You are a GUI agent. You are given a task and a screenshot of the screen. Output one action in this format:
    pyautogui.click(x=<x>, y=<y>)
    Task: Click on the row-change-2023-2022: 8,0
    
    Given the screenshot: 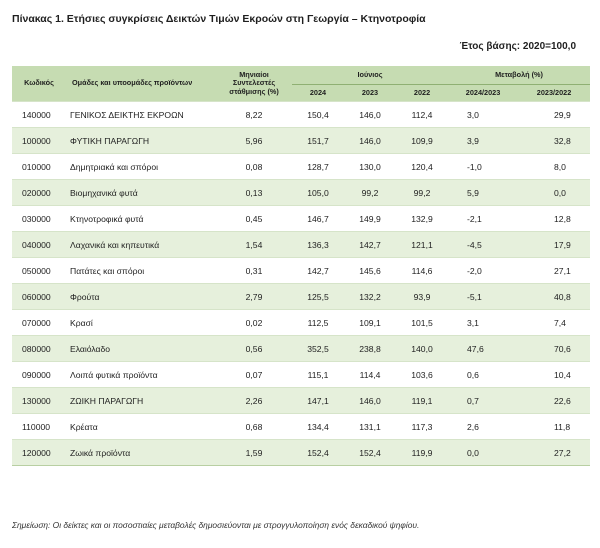 What is the action you would take?
    pyautogui.click(x=554, y=166)
    